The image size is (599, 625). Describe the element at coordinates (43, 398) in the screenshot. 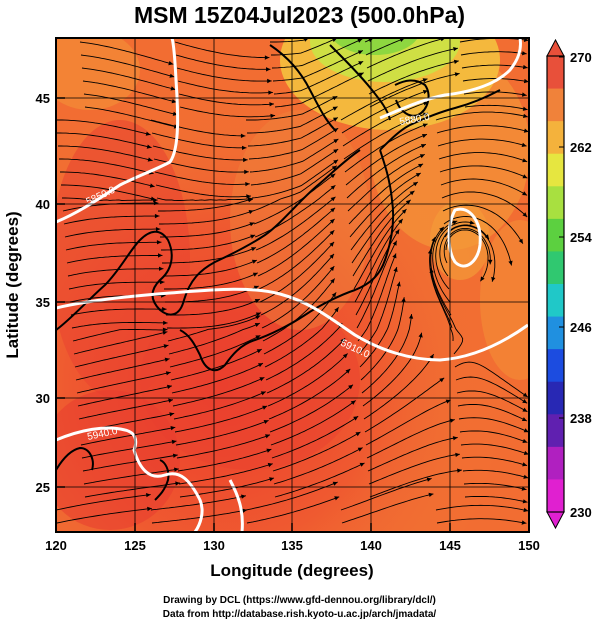

I see `y-tick-label: 30` at that location.